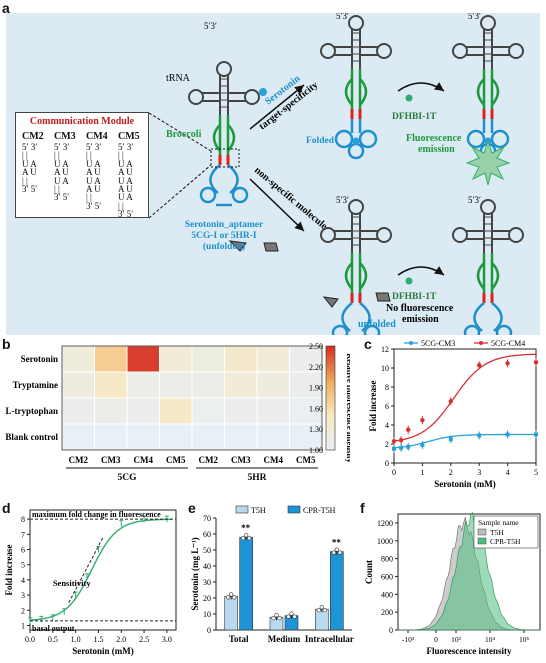 Image resolution: width=546 pixels, height=663 pixels. I want to click on heatmap-group-label: 5CG, so click(128, 478).